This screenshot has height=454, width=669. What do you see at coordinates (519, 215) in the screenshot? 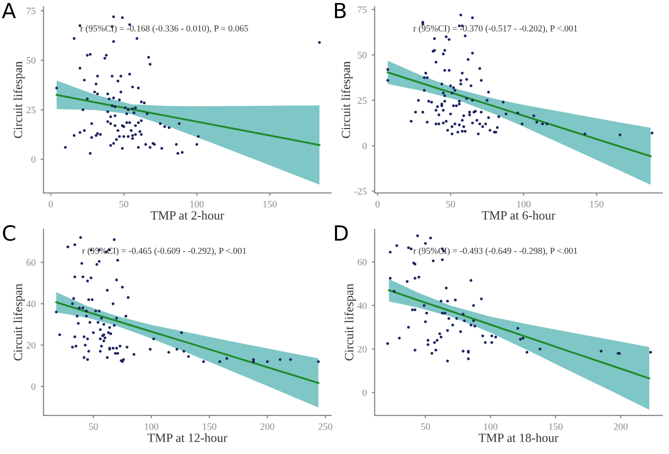
I see `x-axis-title: TMP at 6-hour` at bounding box center [519, 215].